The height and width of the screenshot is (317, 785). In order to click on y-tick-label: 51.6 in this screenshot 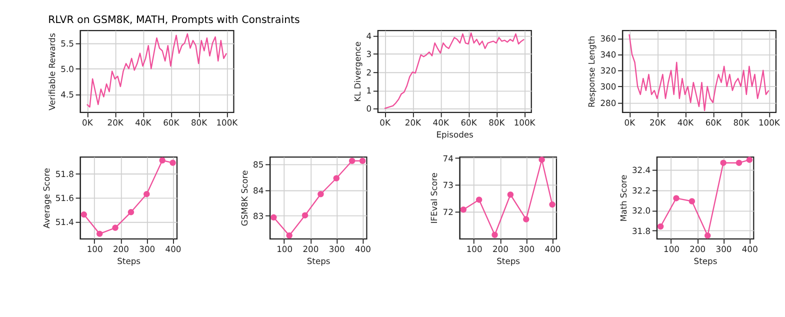, I will do `click(64, 197)`.